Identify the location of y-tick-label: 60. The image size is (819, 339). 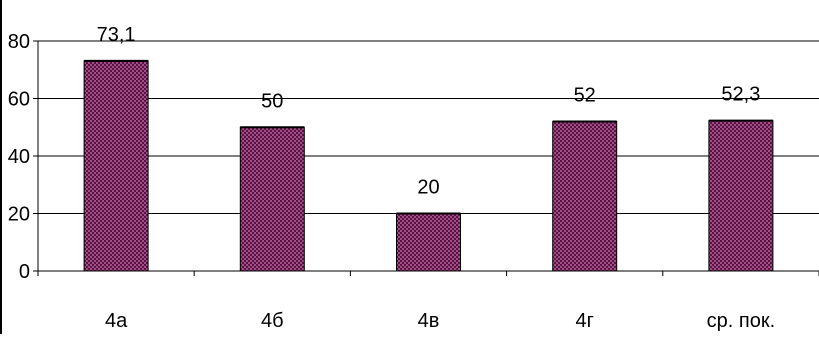
(19, 100).